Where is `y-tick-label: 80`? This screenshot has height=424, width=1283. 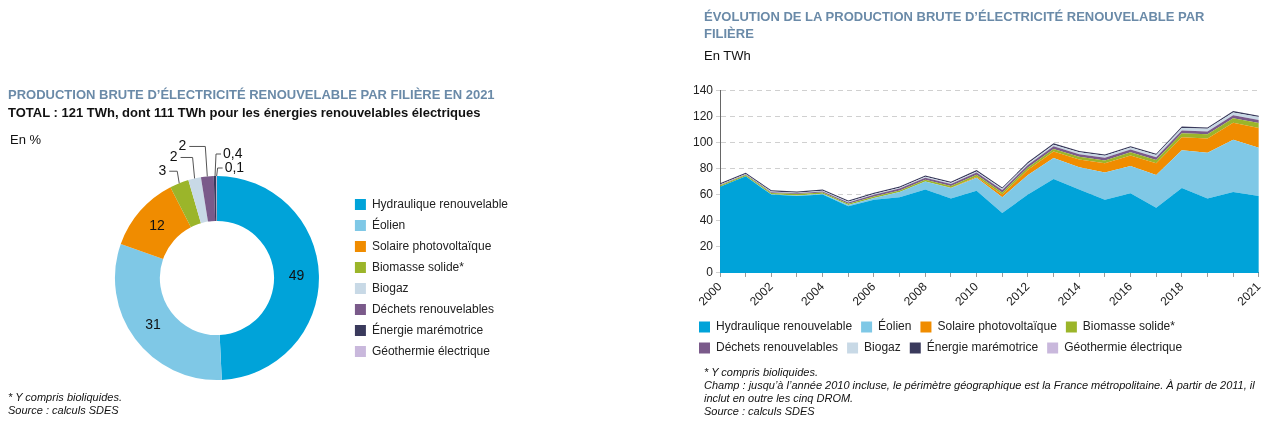 y-tick-label: 80 is located at coordinates (706, 167).